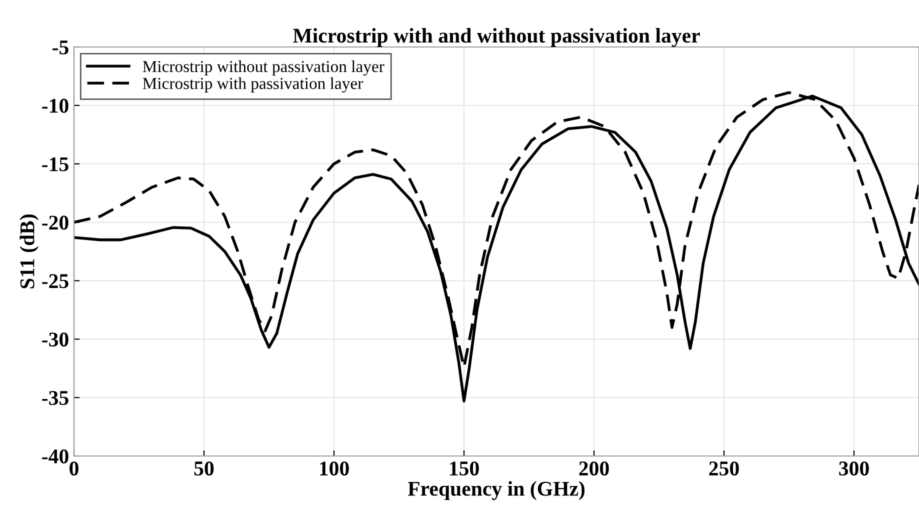 This screenshot has height=525, width=919. I want to click on y-tick-label: -5, so click(60, 47).